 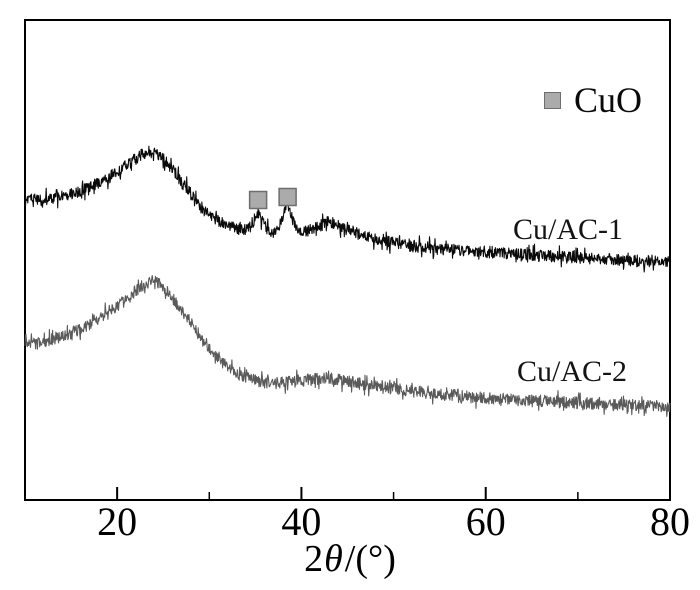 I want to click on x-tick-label-60: 60, so click(x=485, y=521).